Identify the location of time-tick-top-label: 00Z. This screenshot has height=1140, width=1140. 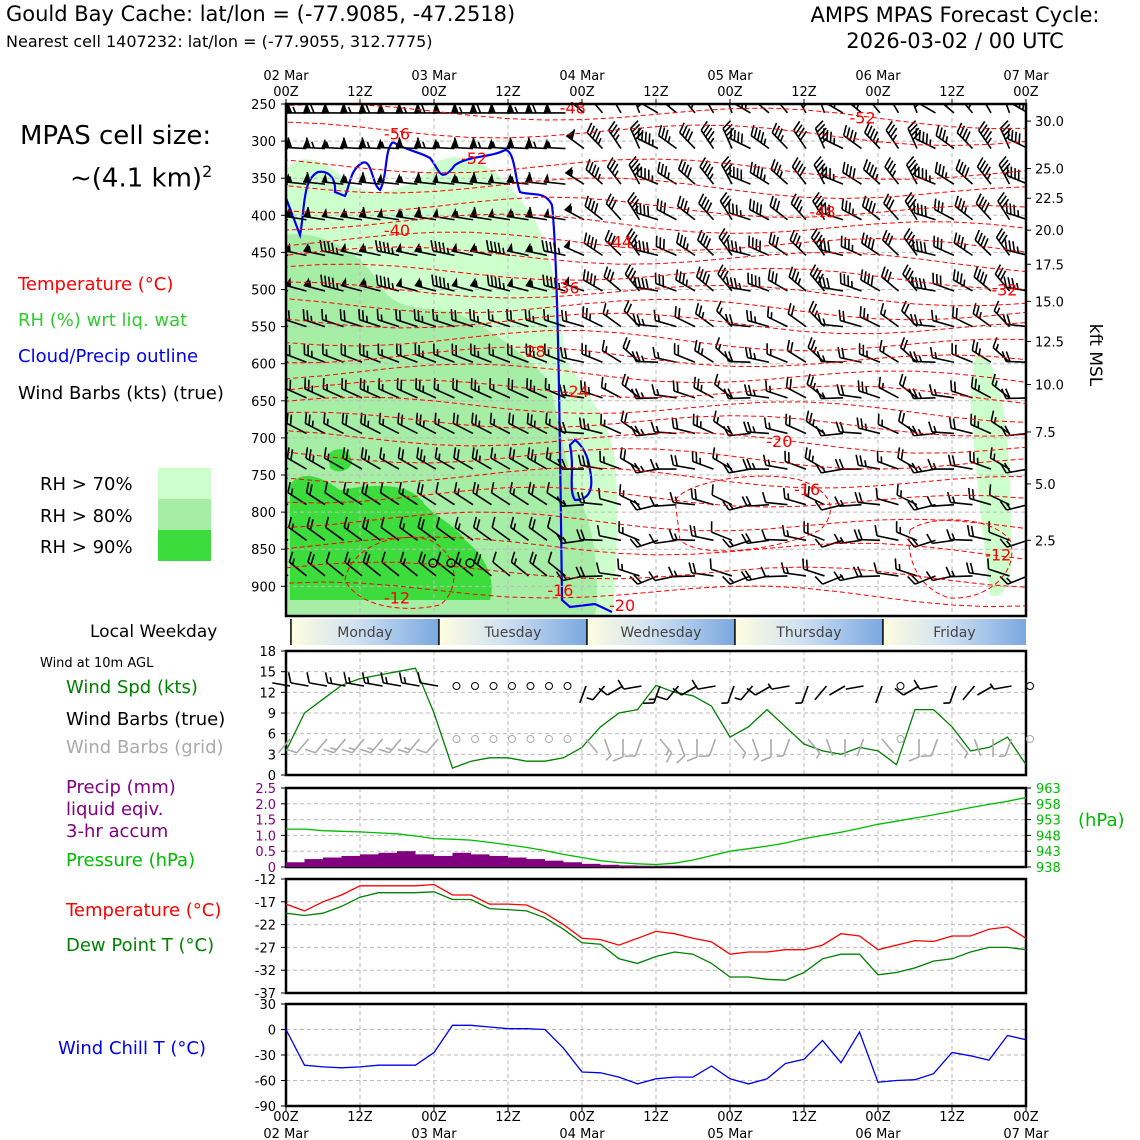
(434, 92).